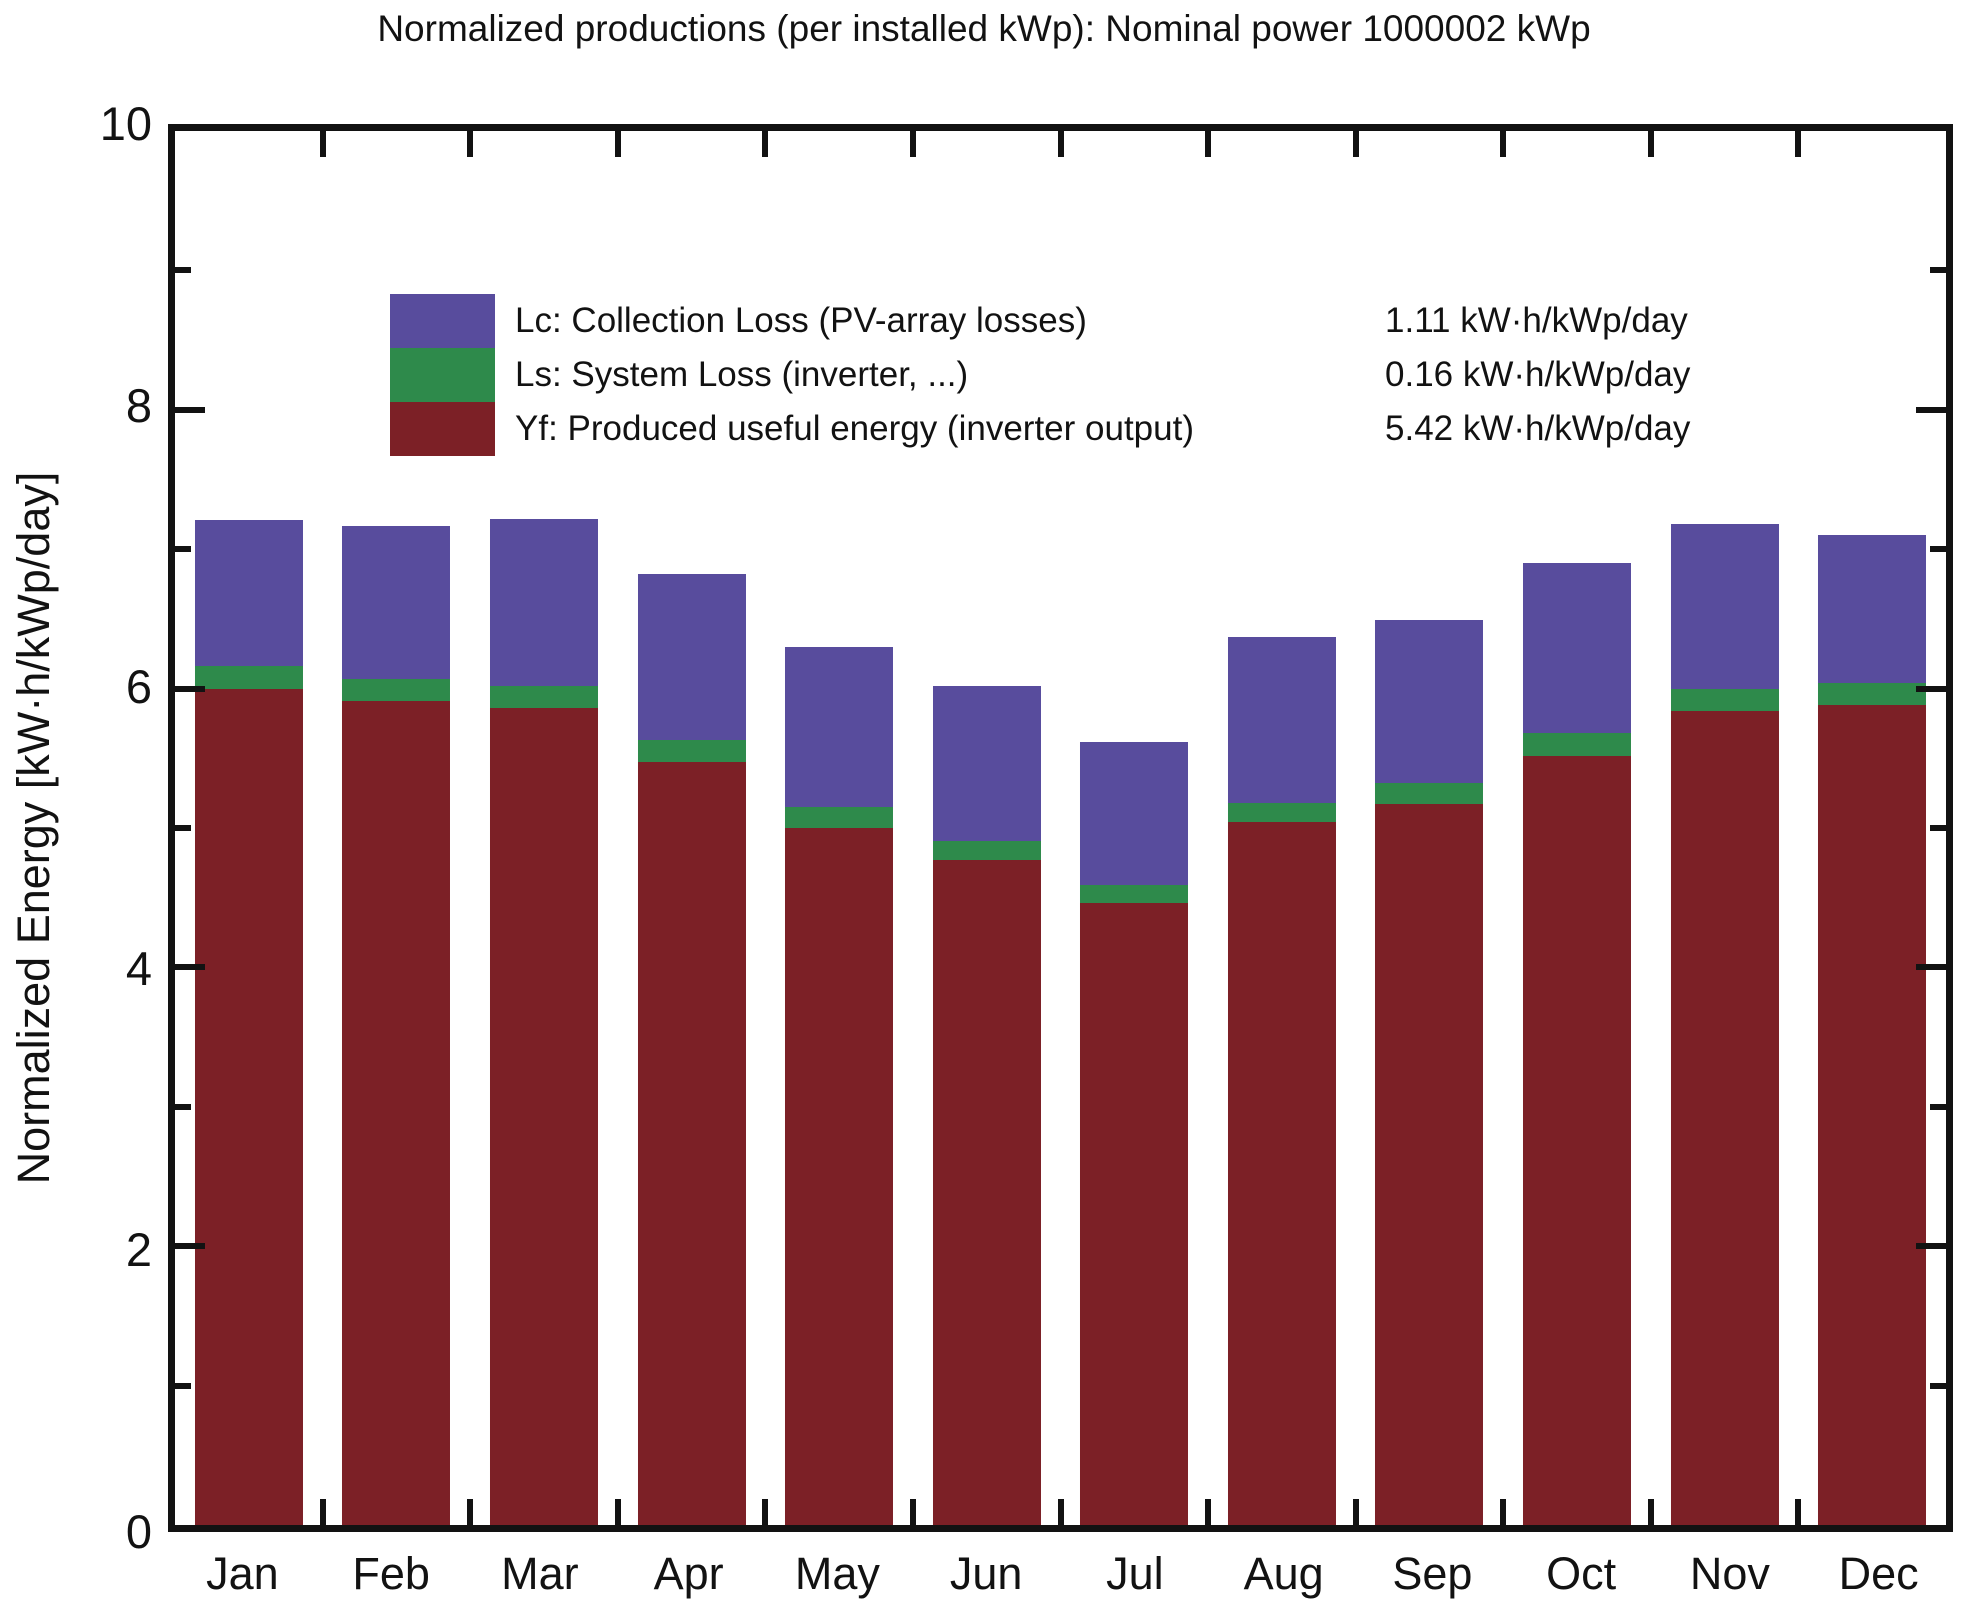 This screenshot has width=1968, height=1604. What do you see at coordinates (1283, 1573) in the screenshot?
I see `x-tick-label-aug: Aug` at bounding box center [1283, 1573].